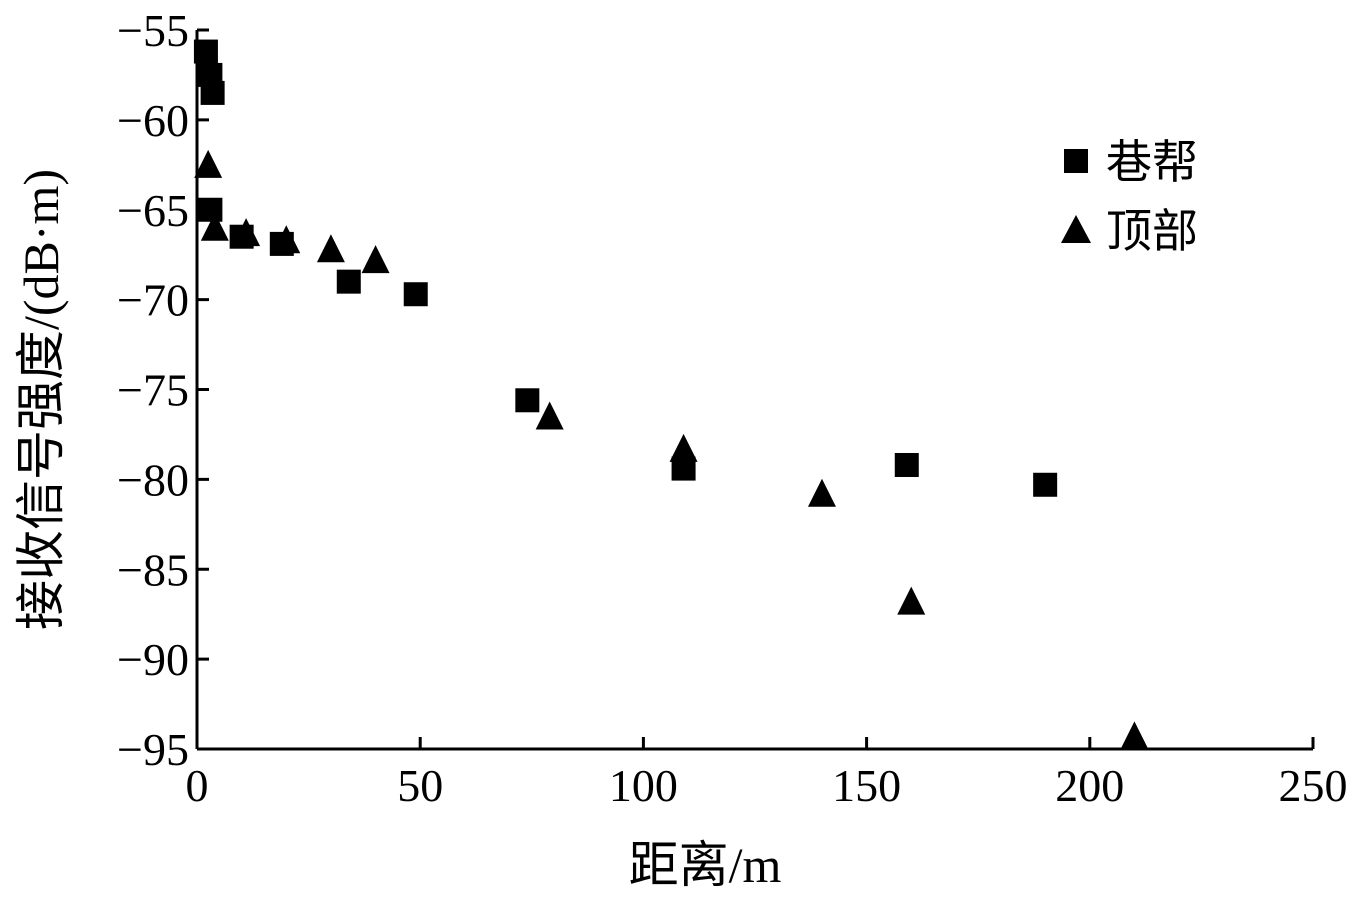 Image resolution: width=1359 pixels, height=901 pixels. Describe the element at coordinates (153, 479) in the screenshot. I see `y-tick-label: −80` at that location.